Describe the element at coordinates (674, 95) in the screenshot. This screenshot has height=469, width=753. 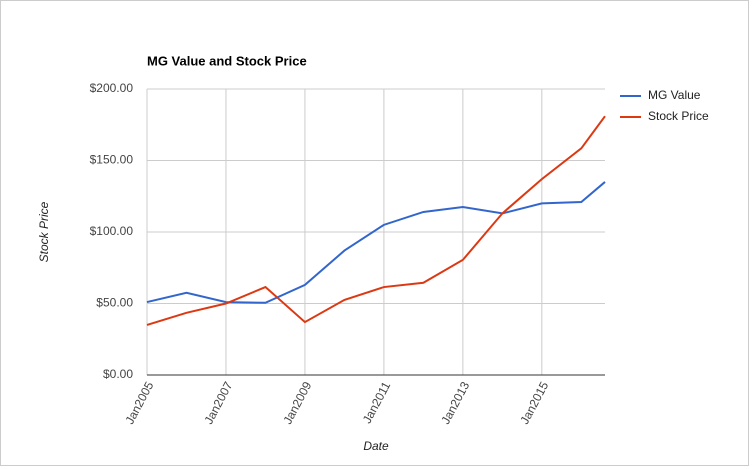
I see `legend-text: MG Value` at that location.